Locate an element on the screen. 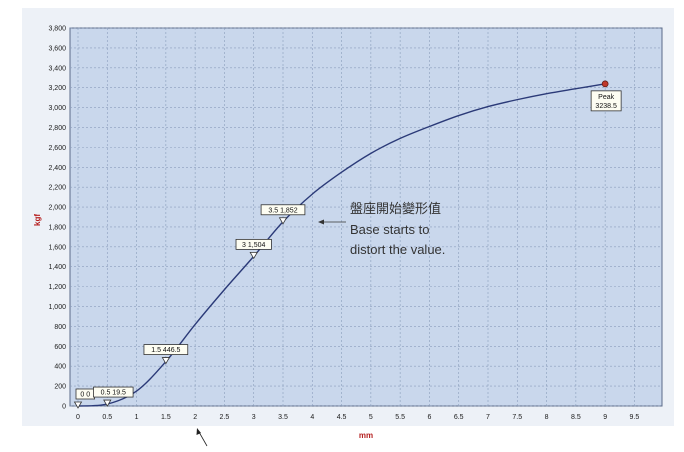 The height and width of the screenshot is (452, 684). y-tick-label: 1,800 is located at coordinates (57, 227).